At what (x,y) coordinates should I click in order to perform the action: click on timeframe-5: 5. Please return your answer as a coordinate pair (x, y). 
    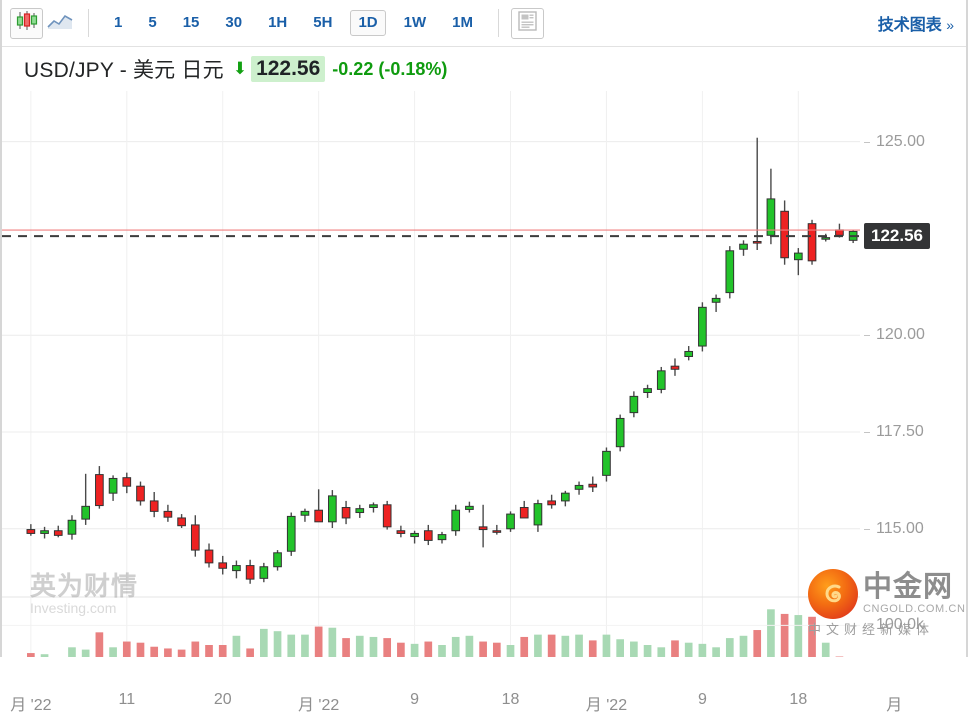
    Looking at the image, I should click on (152, 23).